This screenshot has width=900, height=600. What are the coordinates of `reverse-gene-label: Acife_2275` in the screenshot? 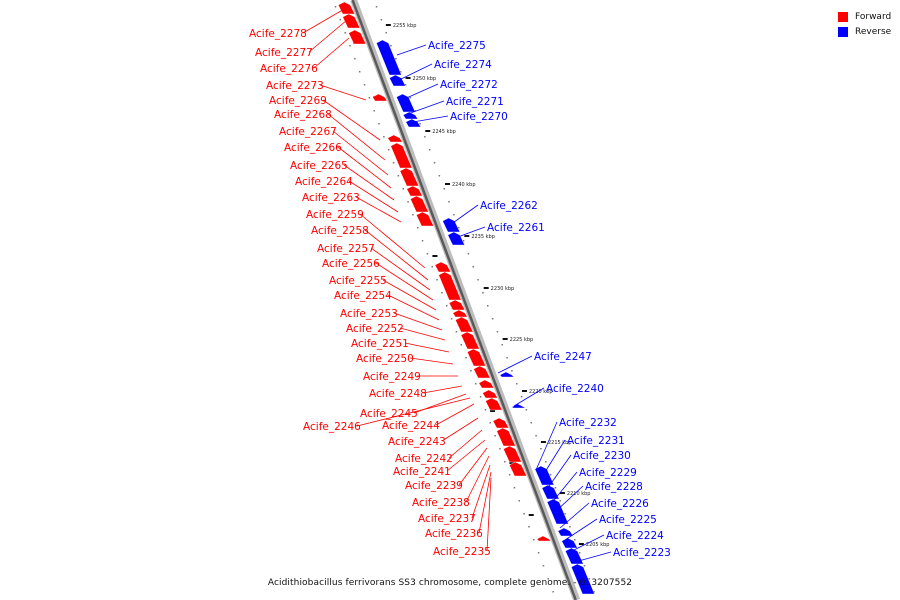 It's located at (457, 46).